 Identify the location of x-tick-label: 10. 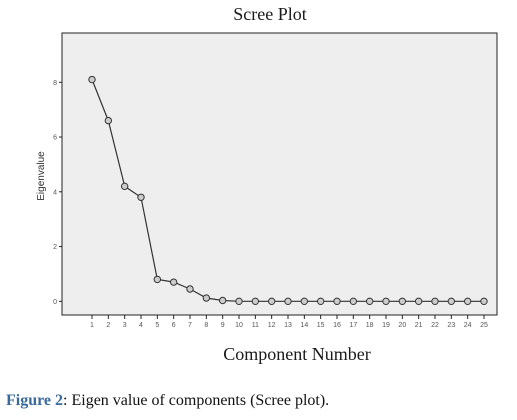
(239, 325).